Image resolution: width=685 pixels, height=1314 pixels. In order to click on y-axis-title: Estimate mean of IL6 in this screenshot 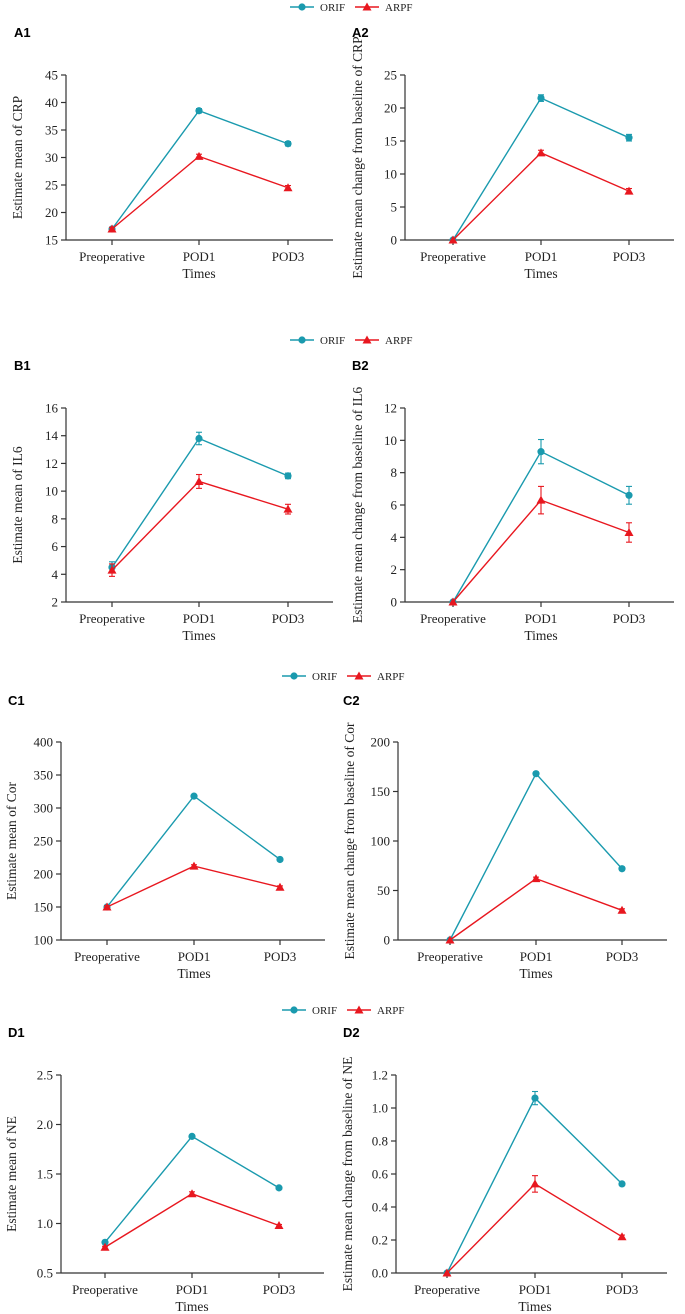, I will do `click(17, 505)`.